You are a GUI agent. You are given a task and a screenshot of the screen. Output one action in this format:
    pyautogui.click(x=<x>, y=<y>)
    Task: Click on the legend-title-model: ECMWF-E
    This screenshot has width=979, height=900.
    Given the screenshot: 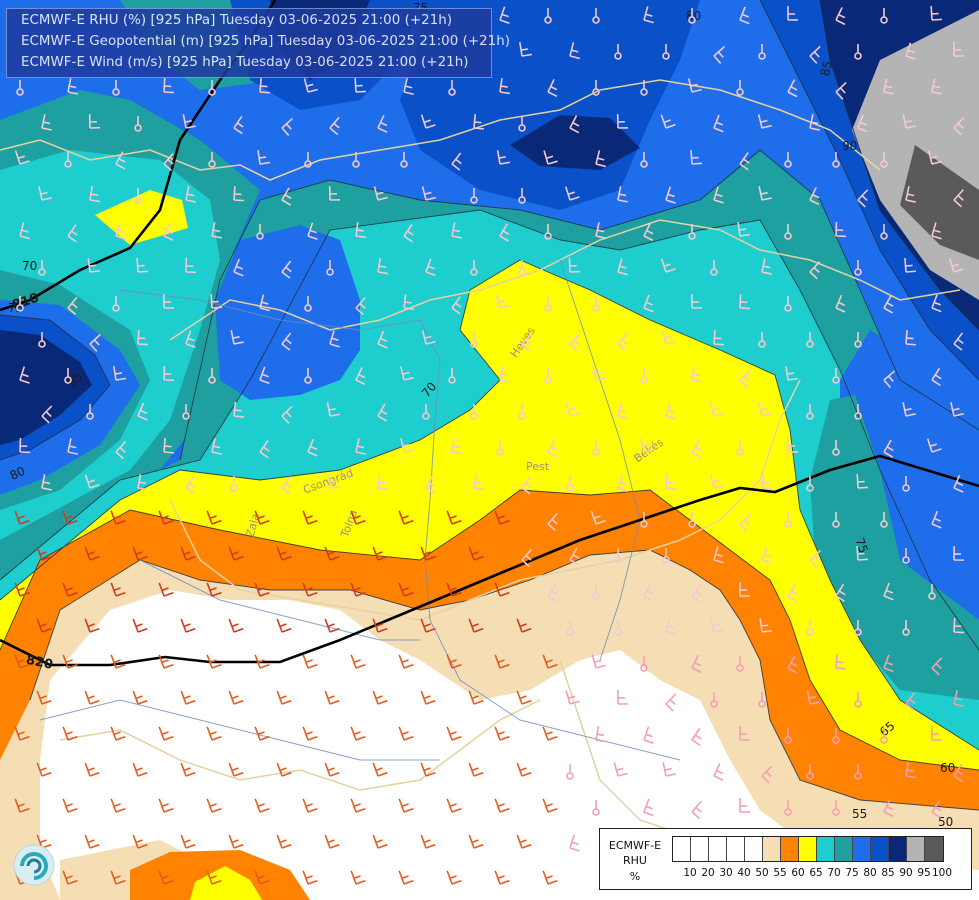 What is the action you would take?
    pyautogui.click(x=635, y=845)
    